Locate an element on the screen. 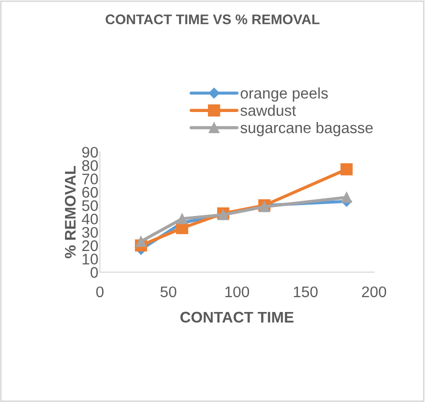 Image resolution: width=425 pixels, height=402 pixels. x-tick-label: 50 is located at coordinates (168, 292).